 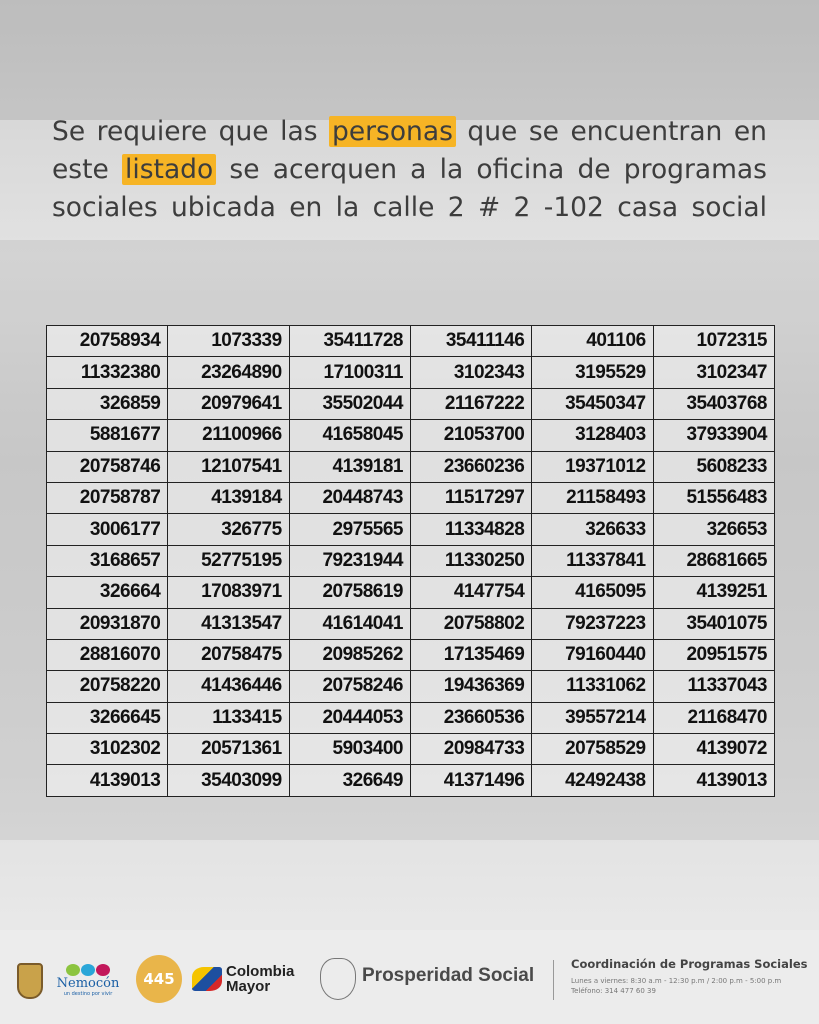 What do you see at coordinates (107, 435) in the screenshot?
I see `id-cell: 5881677` at bounding box center [107, 435].